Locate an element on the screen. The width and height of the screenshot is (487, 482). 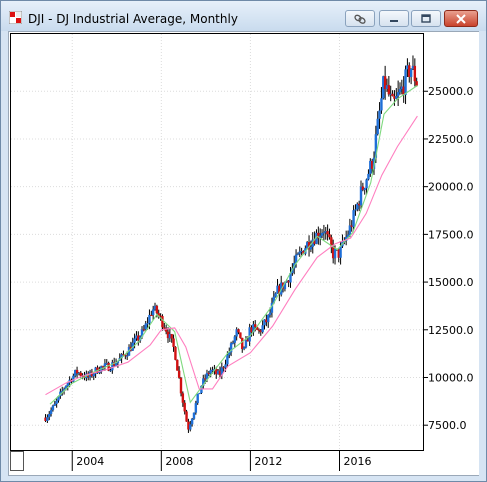
scroll-handle is located at coordinates (17, 461).